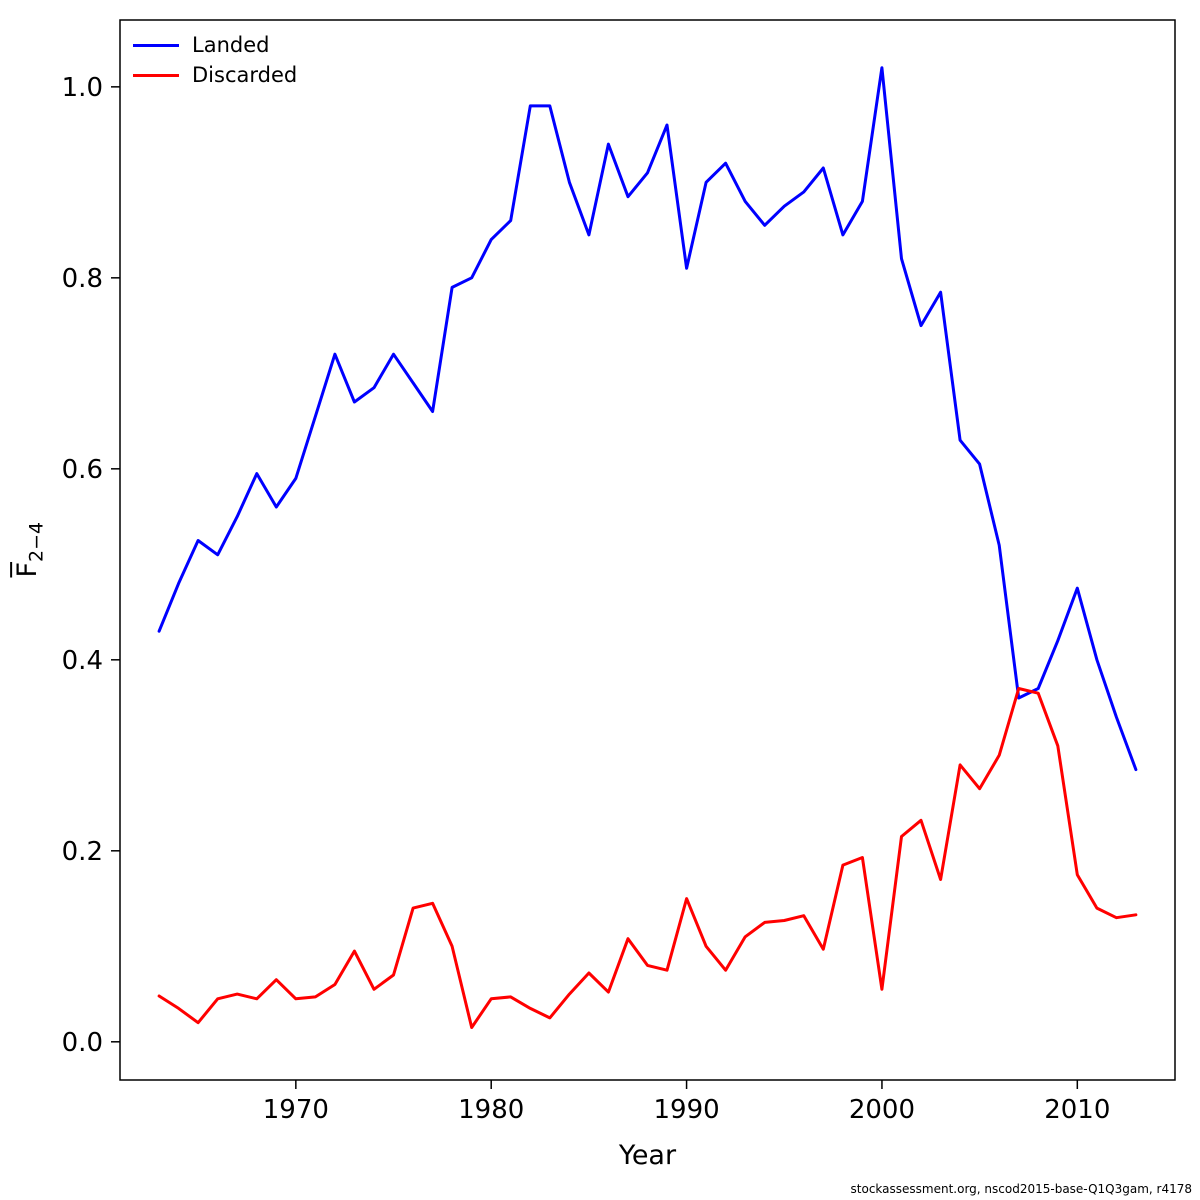  Describe the element at coordinates (882, 1110) in the screenshot. I see `svg-text: 2000` at that location.